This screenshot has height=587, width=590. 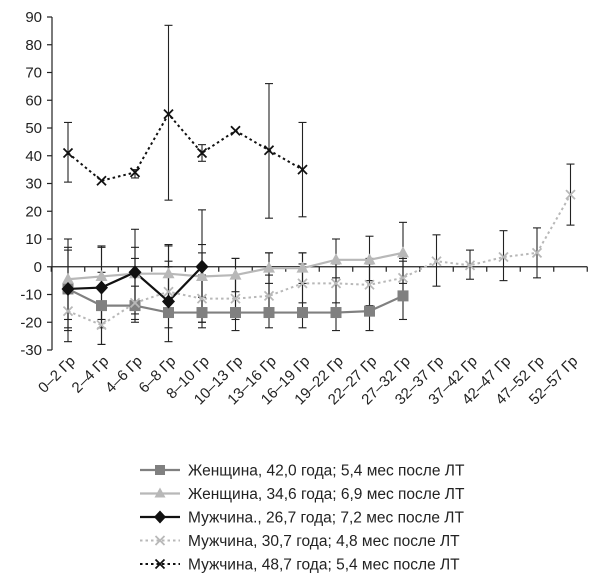 I want to click on series-line, so click(x=185, y=147).